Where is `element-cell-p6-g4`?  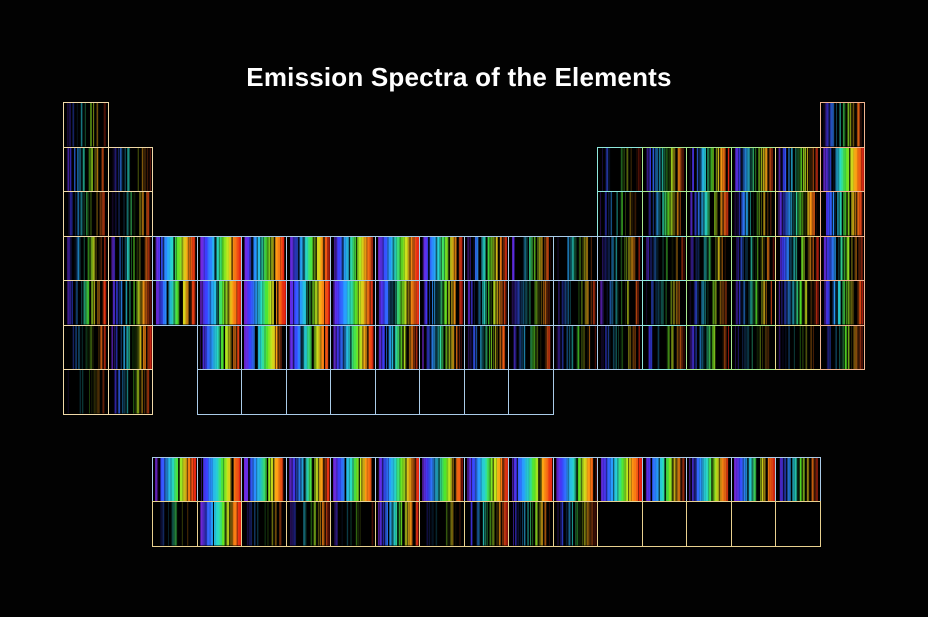
element-cell-p6-g4 is located at coordinates (219, 347).